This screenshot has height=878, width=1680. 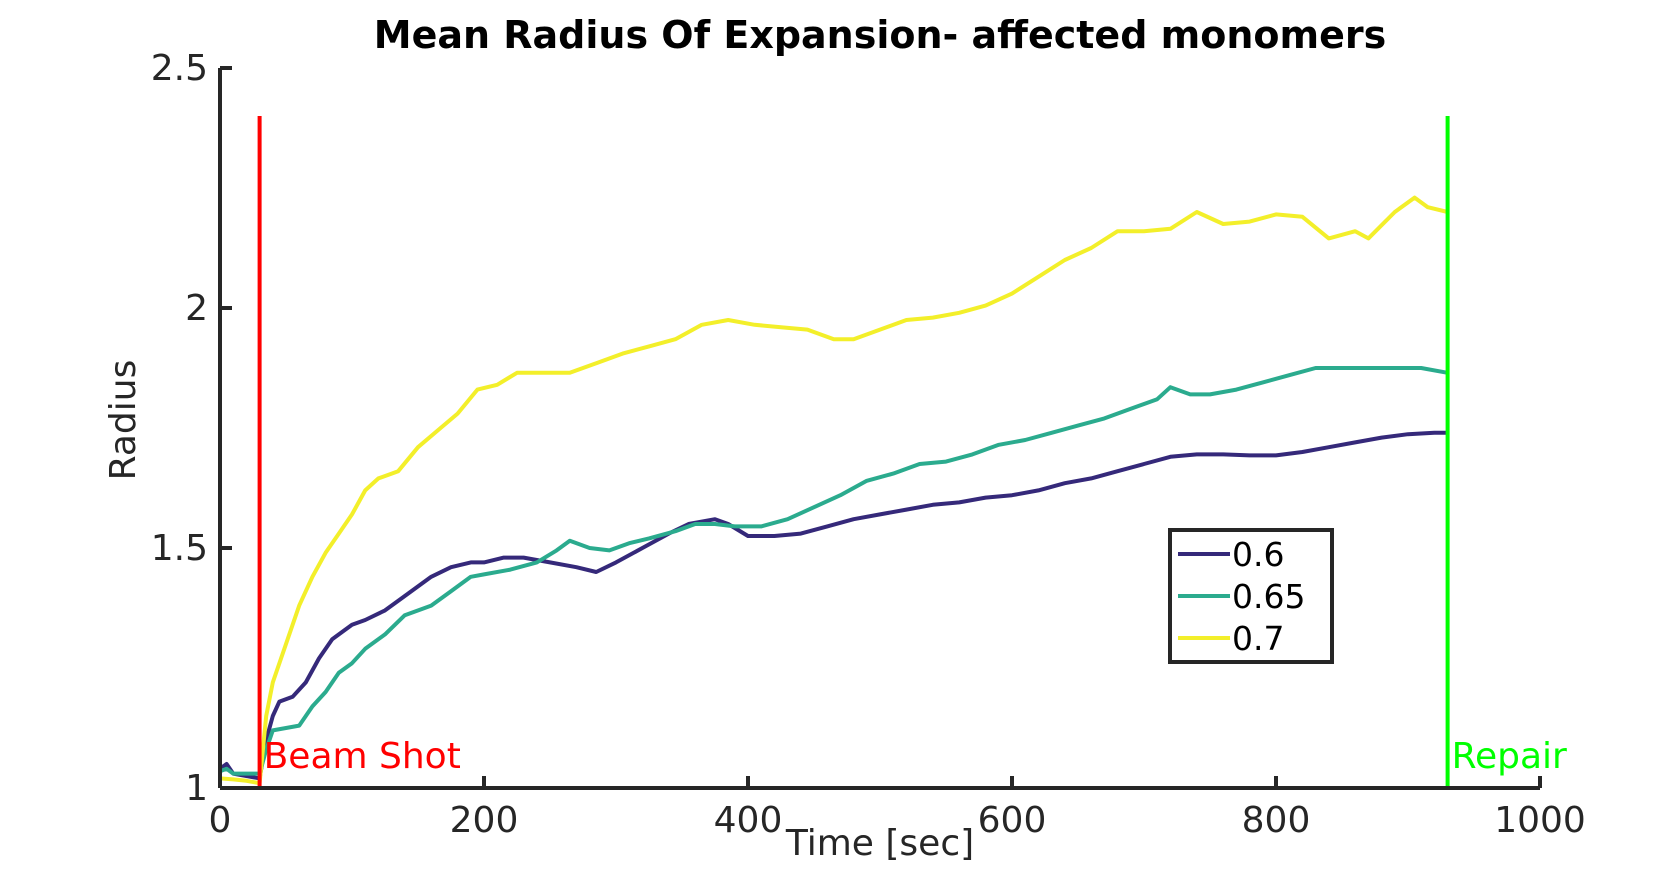 What do you see at coordinates (179, 68) in the screenshot?
I see `y-tick-label: 2.5` at bounding box center [179, 68].